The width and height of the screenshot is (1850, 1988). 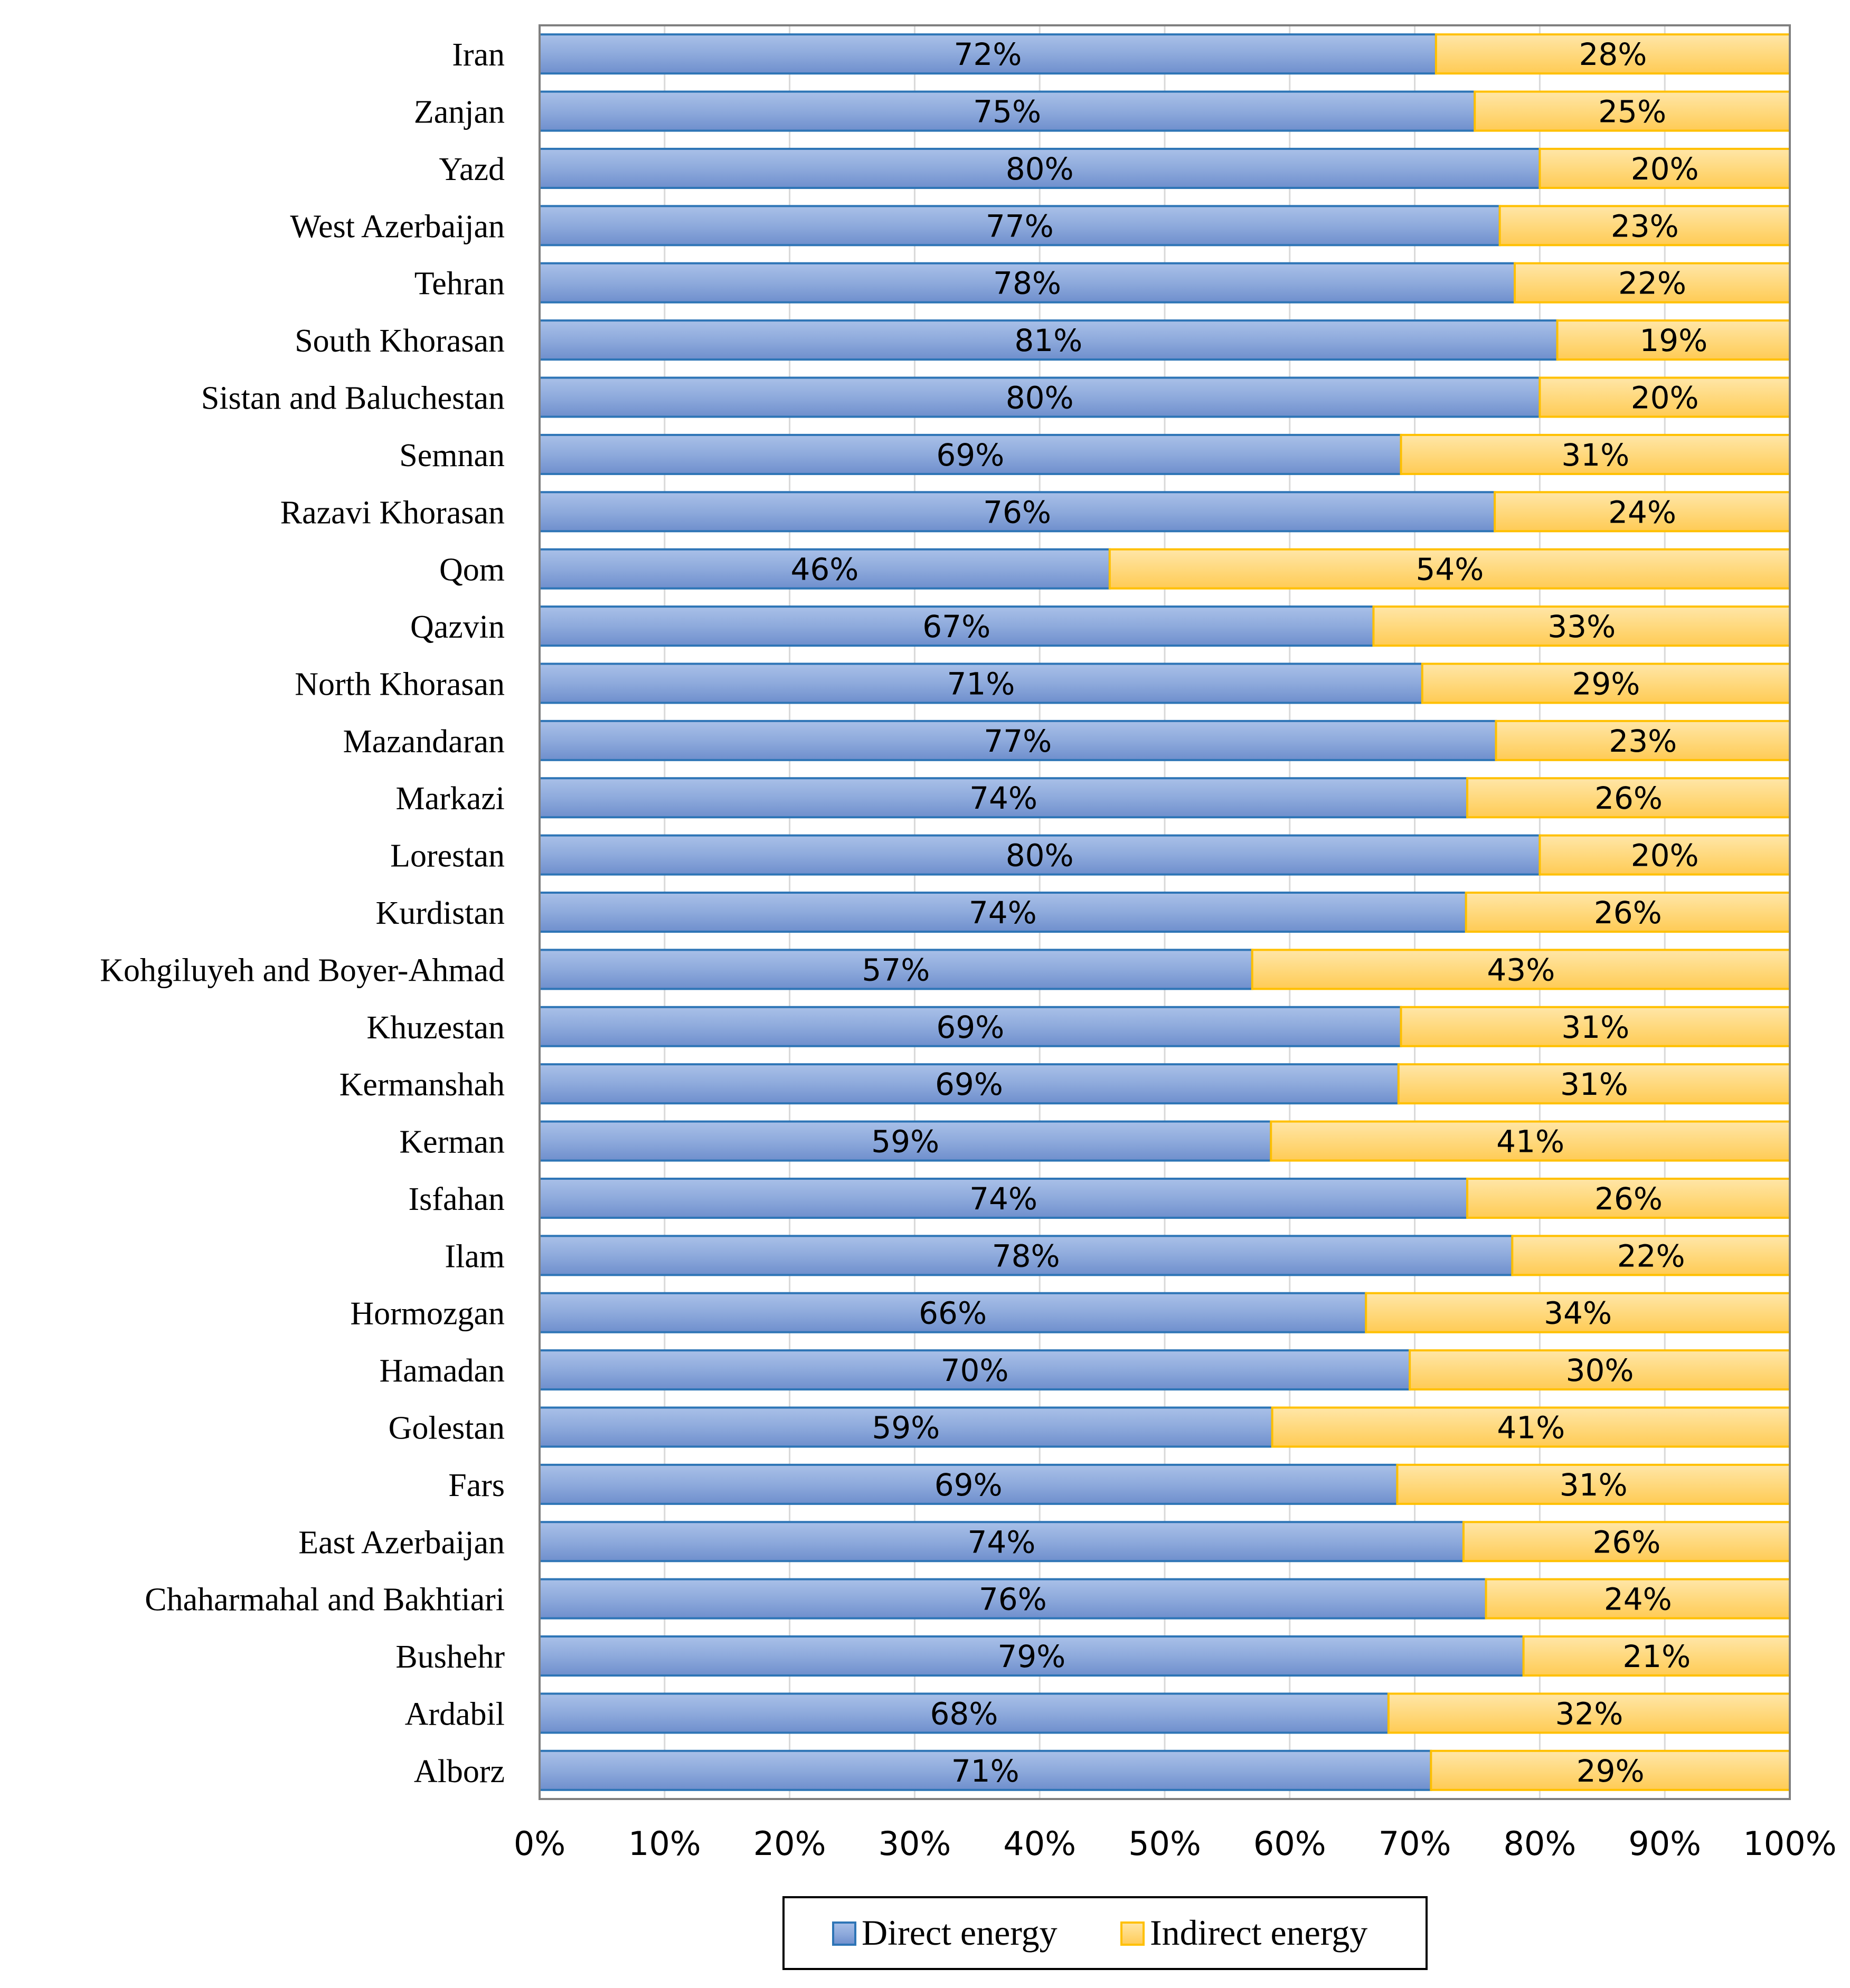 I want to click on category-label: Semnan, so click(x=452, y=456).